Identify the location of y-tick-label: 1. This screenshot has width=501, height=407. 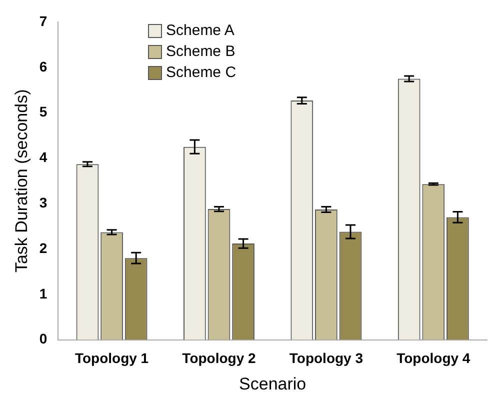
(43, 293).